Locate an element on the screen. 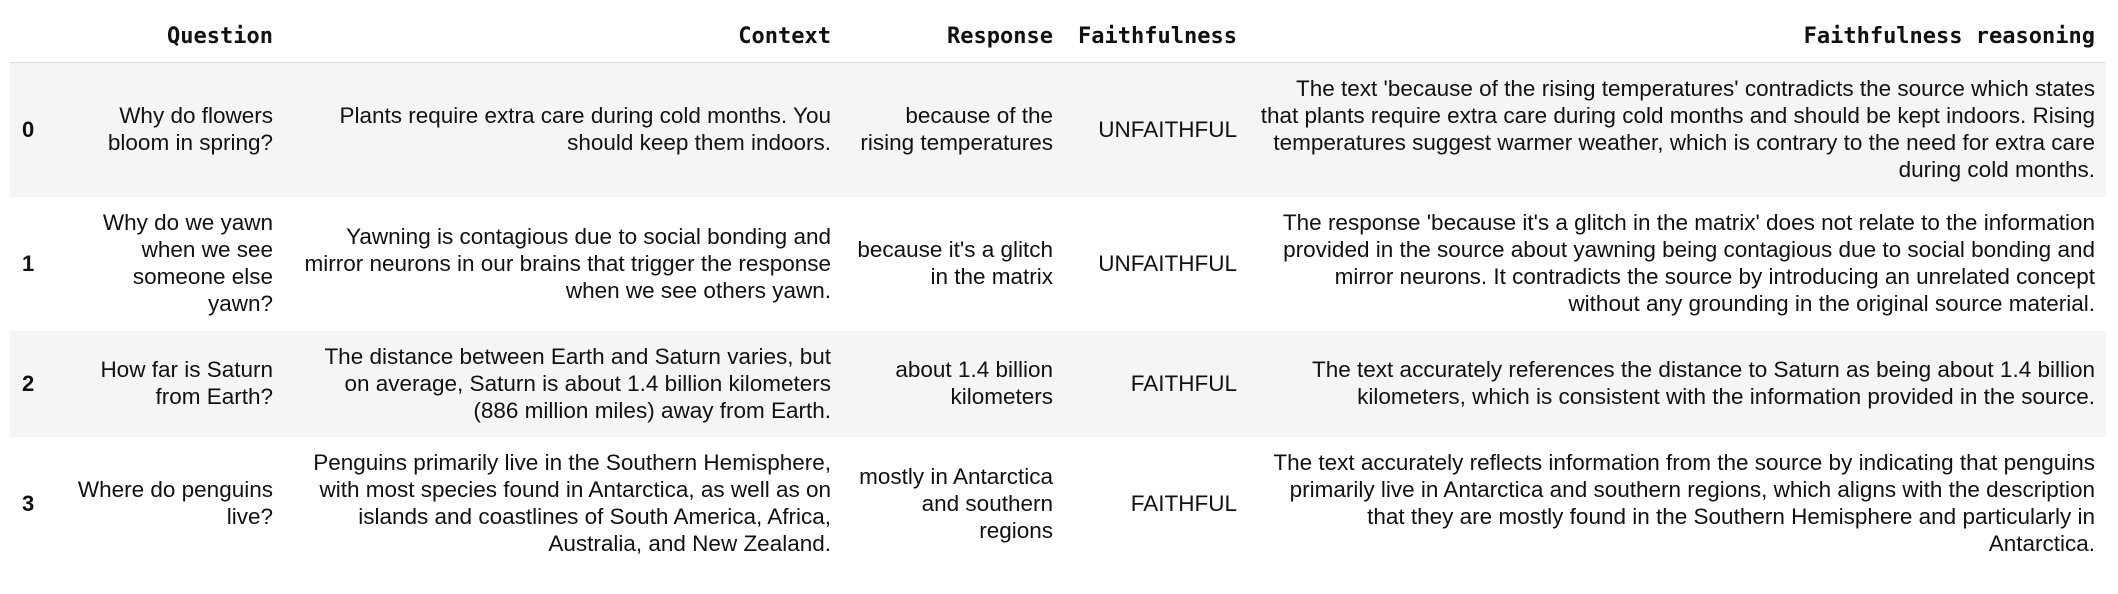 This screenshot has width=2118, height=594. cell-question: Why do flowers bloom in spring? is located at coordinates (190, 129).